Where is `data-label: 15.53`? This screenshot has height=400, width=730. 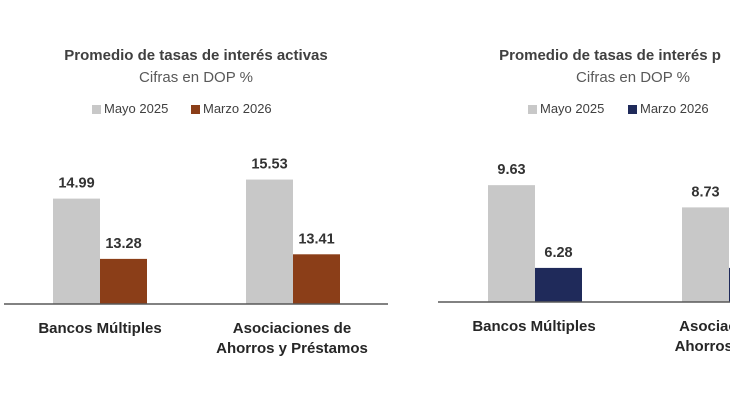 data-label: 15.53 is located at coordinates (269, 165).